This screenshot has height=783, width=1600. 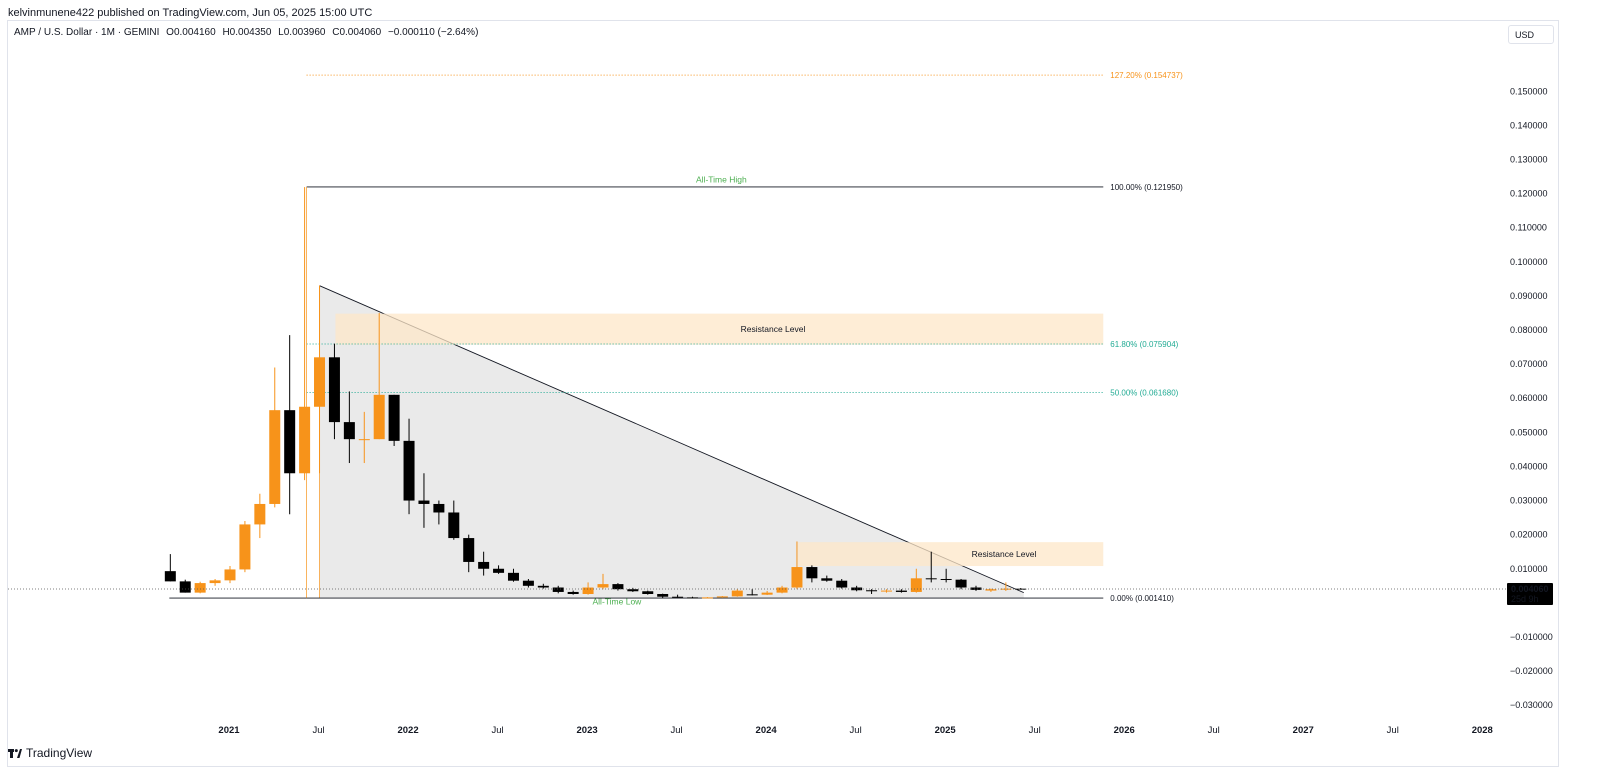 I want to click on currency-selector: USD, so click(x=1531, y=34).